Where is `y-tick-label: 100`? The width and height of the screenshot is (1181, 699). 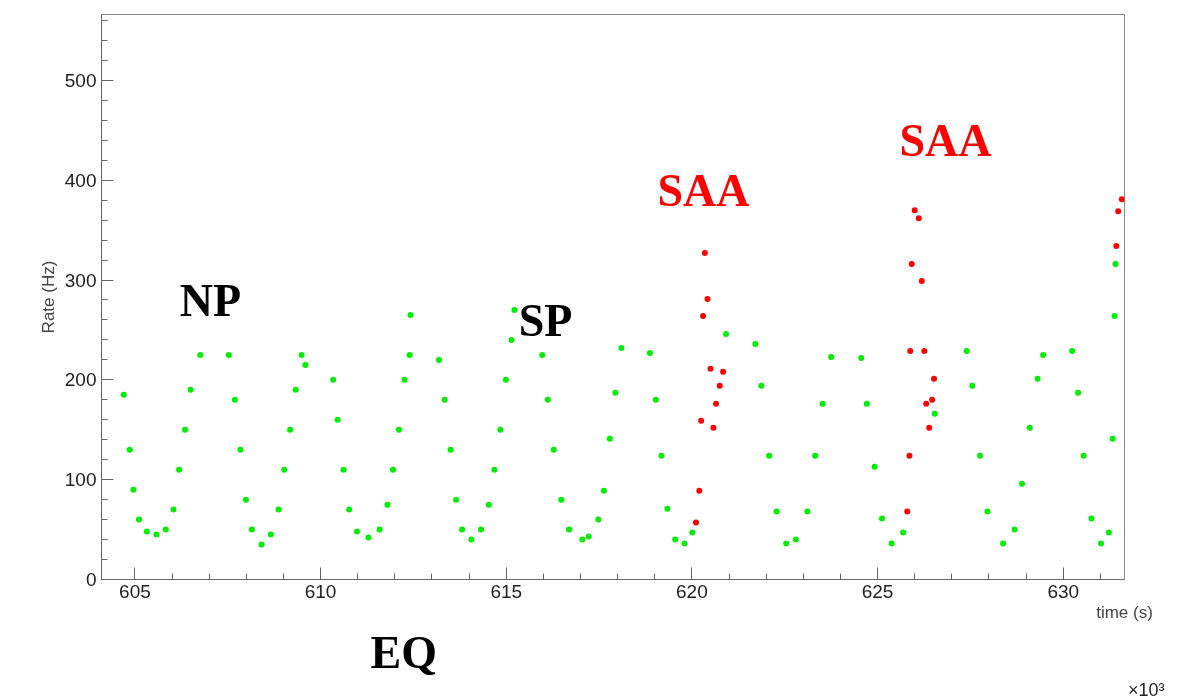 y-tick-label: 100 is located at coordinates (80, 480).